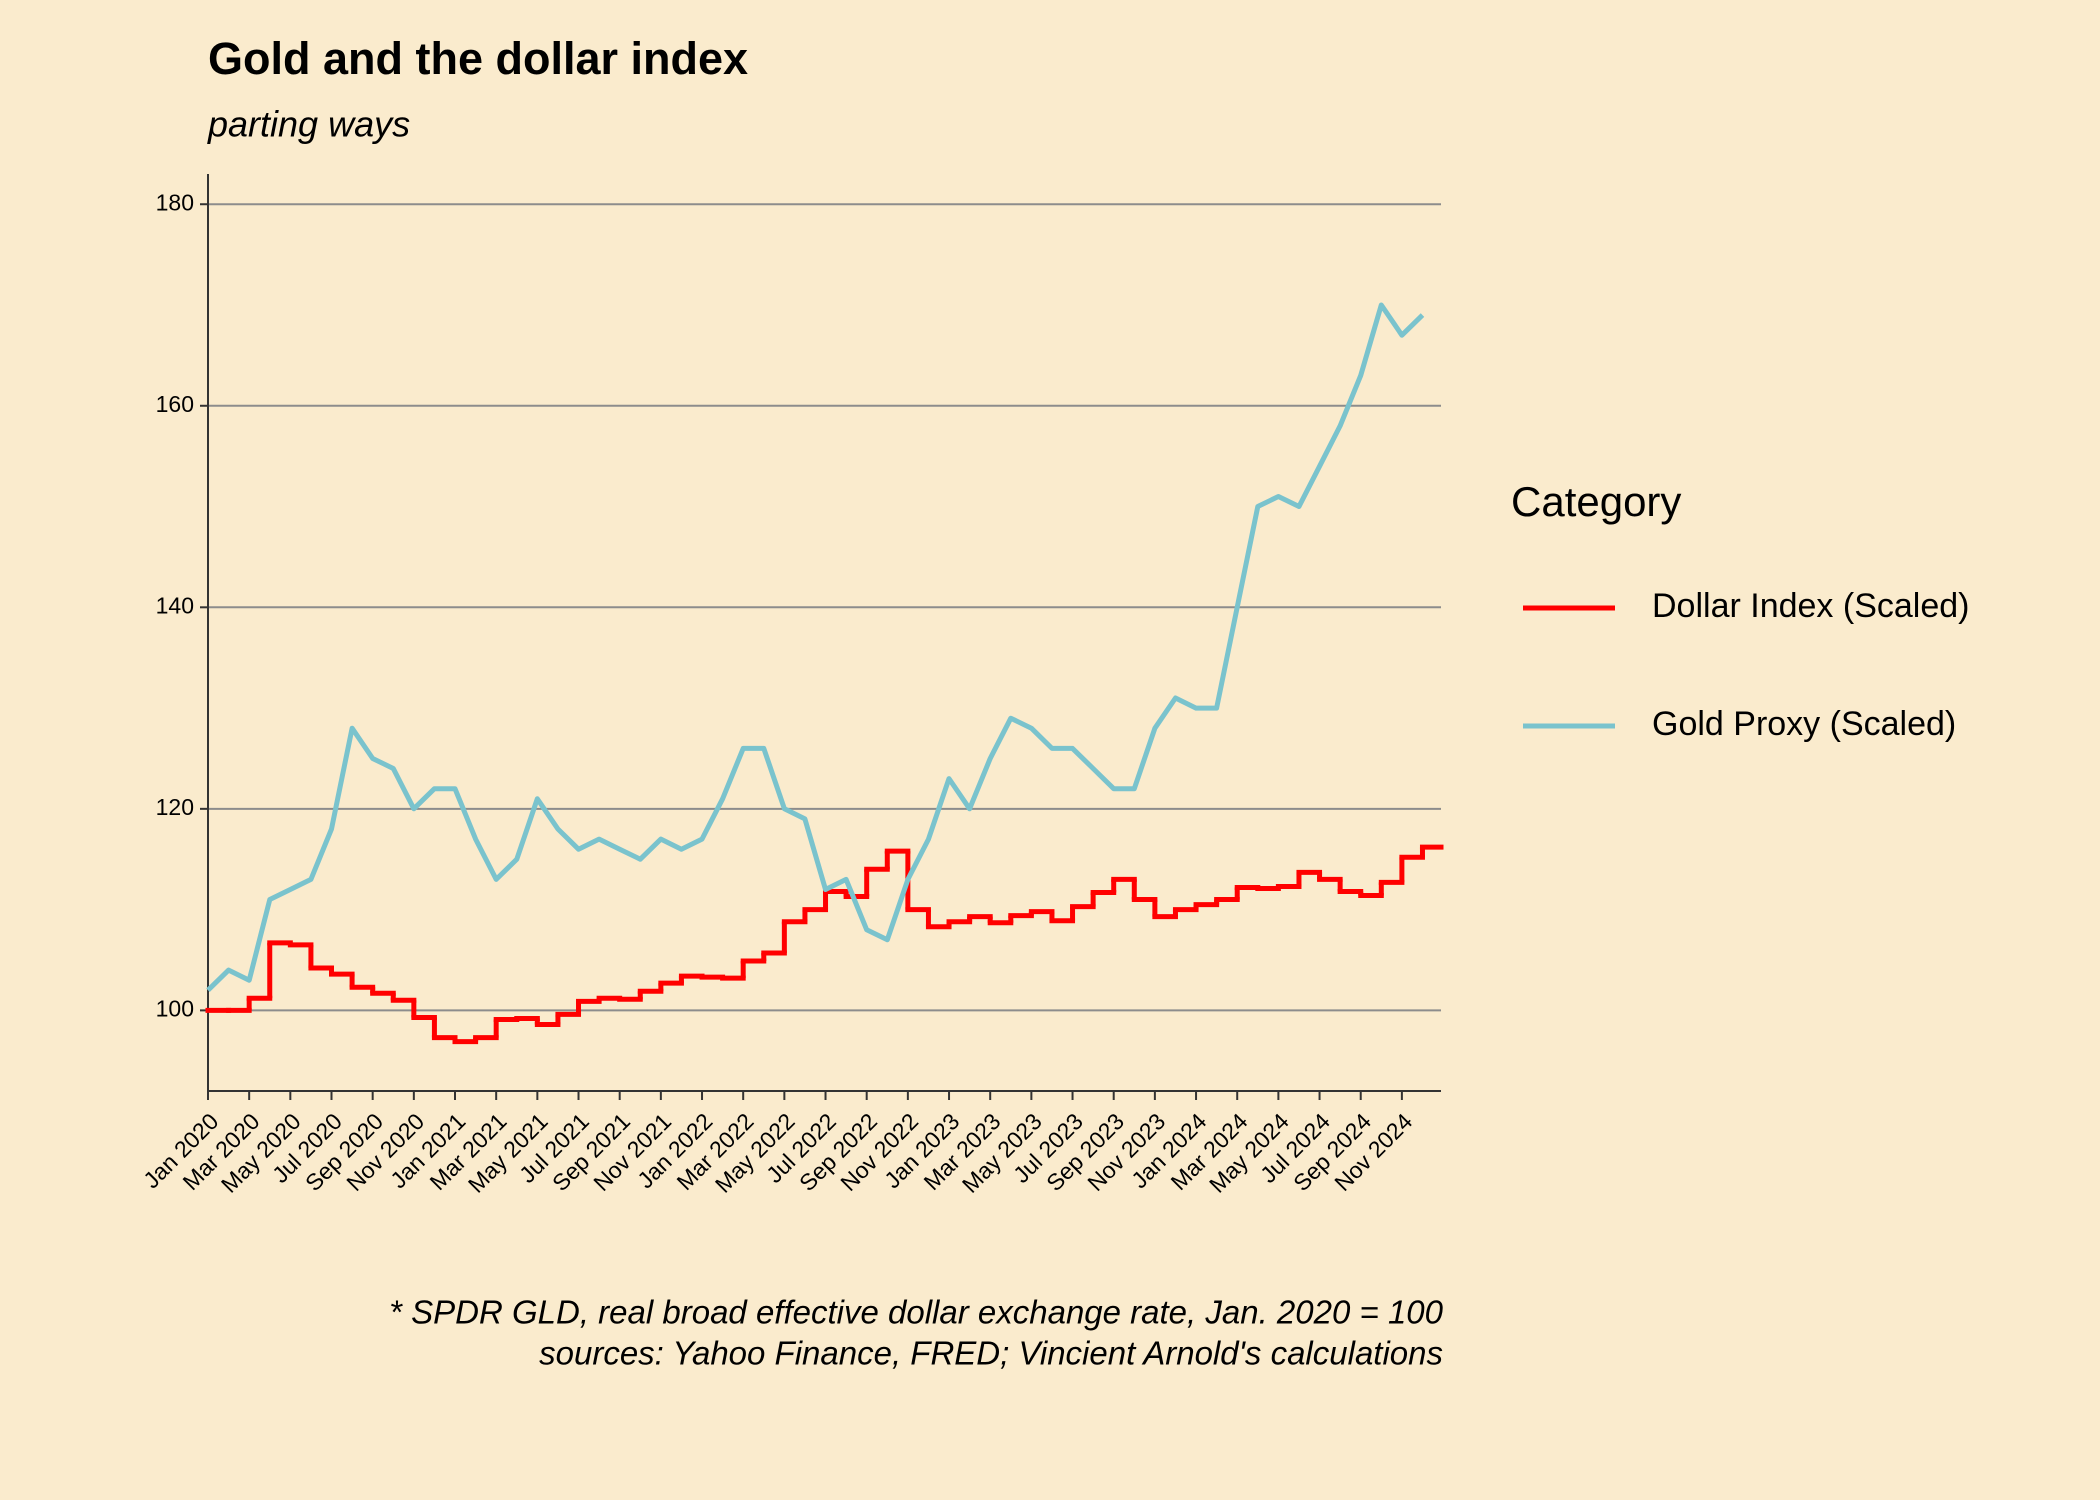 The width and height of the screenshot is (2100, 1500). I want to click on y-tick-label: 140, so click(175, 605).